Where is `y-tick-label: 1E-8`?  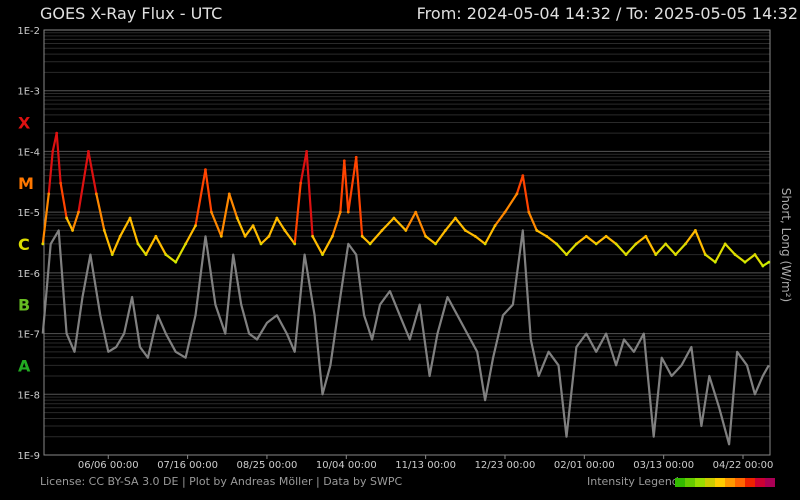 y-tick-label: 1E-8 is located at coordinates (28, 395).